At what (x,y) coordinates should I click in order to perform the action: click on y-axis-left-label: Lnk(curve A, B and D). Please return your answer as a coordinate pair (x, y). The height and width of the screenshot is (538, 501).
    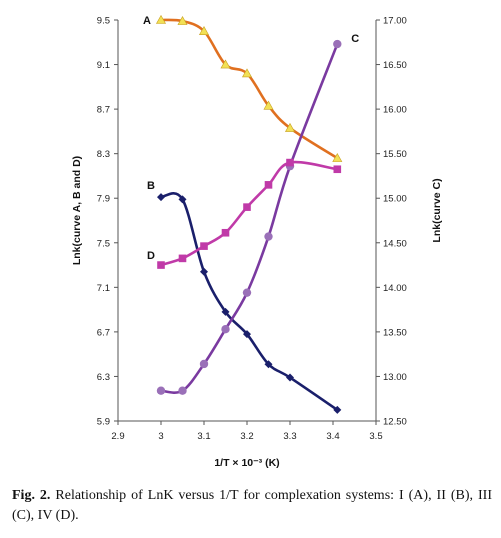
    Looking at the image, I should click on (77, 210).